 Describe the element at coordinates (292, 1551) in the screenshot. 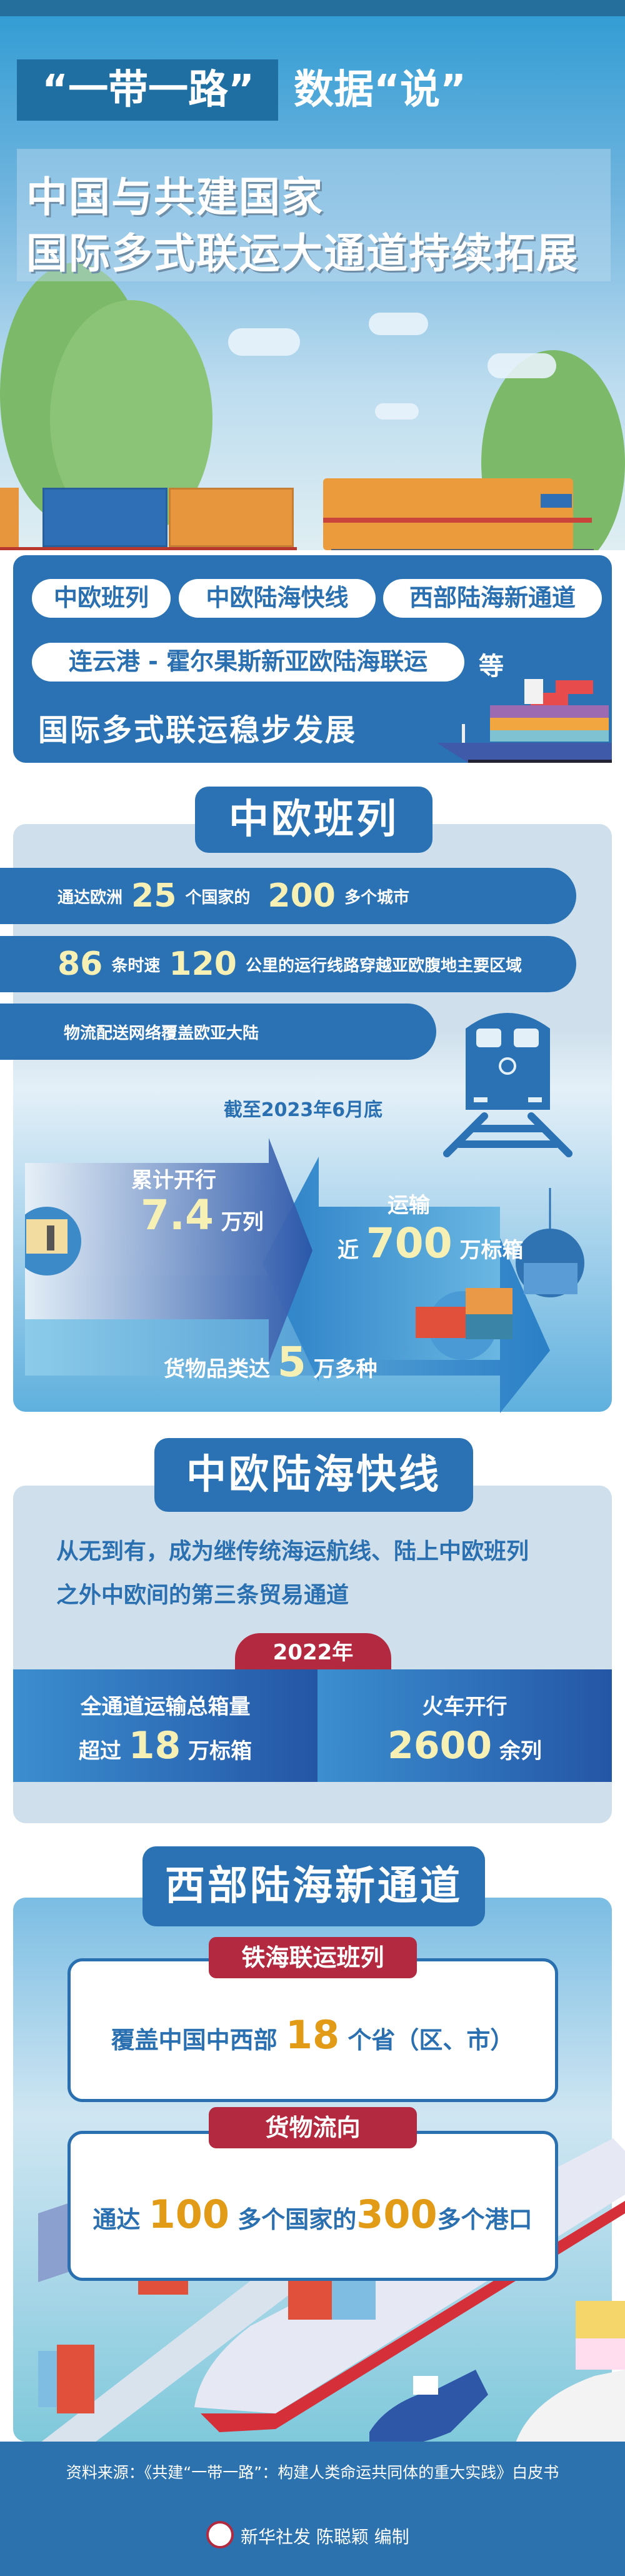

I see `express-desc-line1: 从无到有，成为继传统海运航线、陆上中欧班列` at that location.